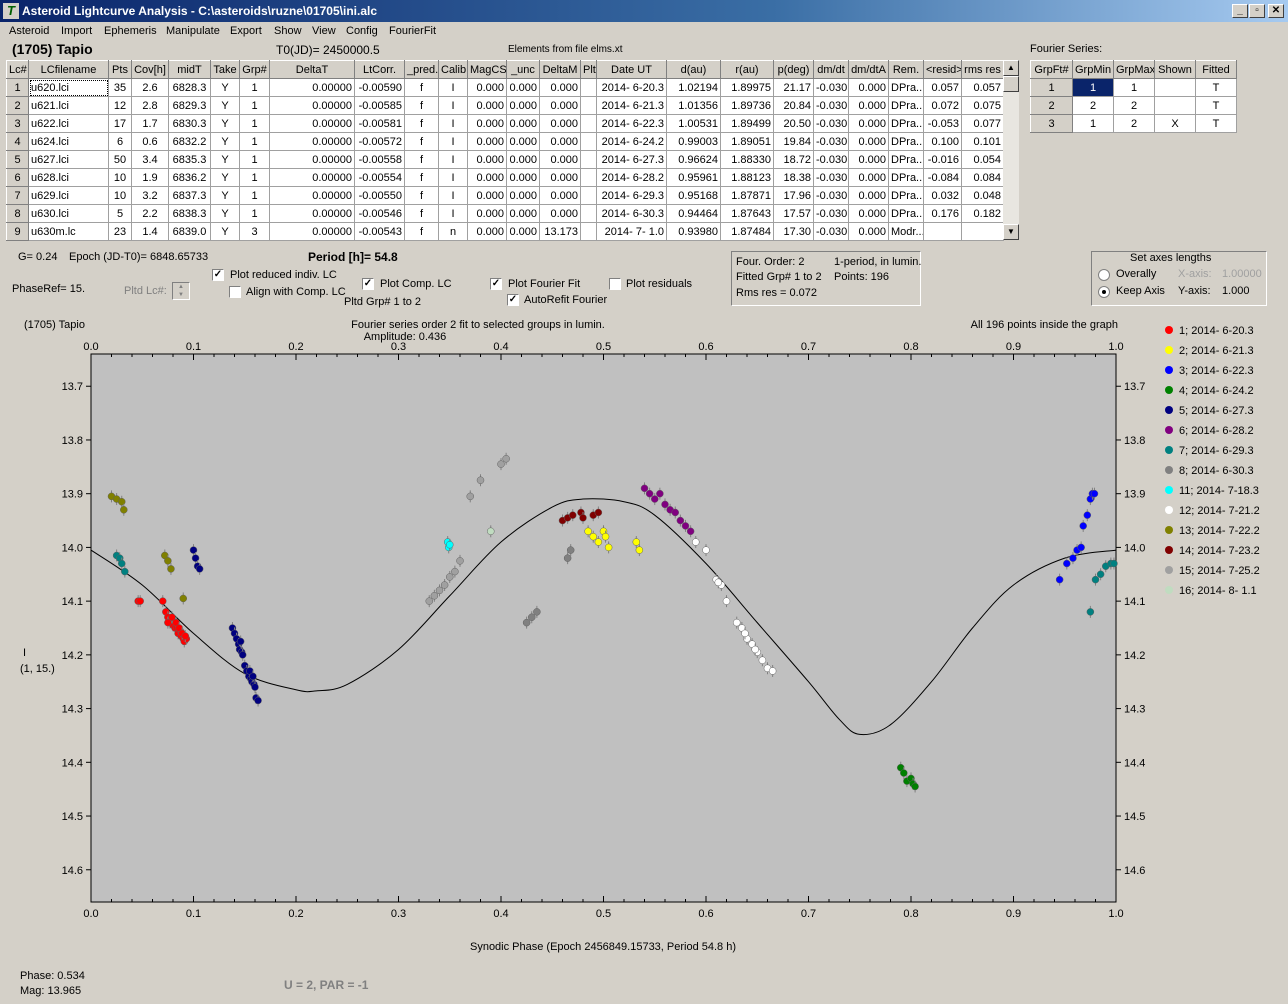  I want to click on column-header: _unc, so click(523, 69).